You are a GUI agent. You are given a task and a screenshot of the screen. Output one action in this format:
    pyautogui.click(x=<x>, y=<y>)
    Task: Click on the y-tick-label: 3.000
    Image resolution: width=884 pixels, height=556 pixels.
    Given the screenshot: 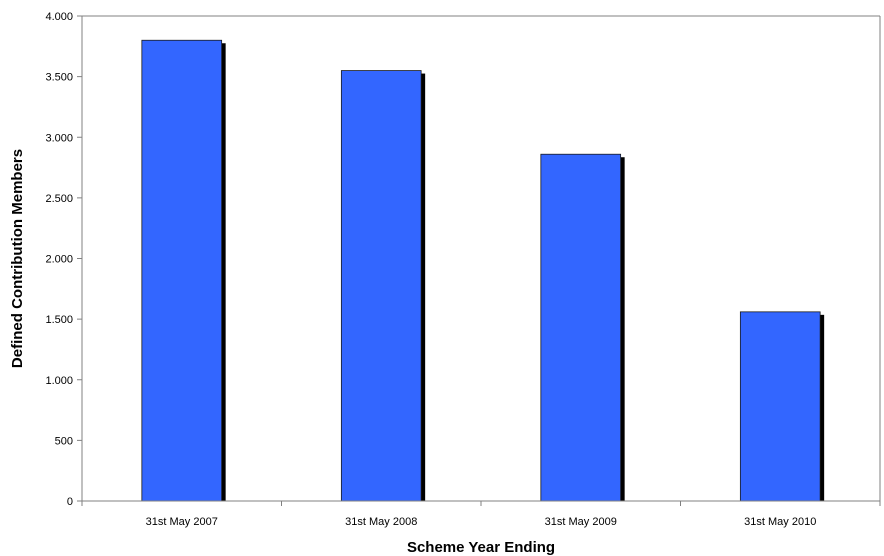 What is the action you would take?
    pyautogui.click(x=59, y=138)
    